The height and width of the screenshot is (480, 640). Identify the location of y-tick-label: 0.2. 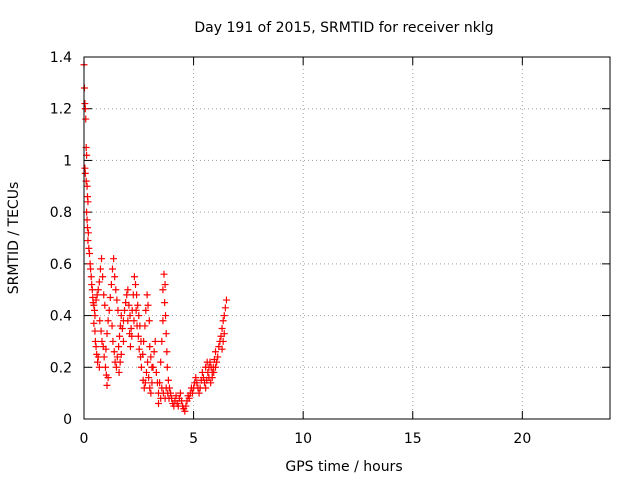
(61, 368).